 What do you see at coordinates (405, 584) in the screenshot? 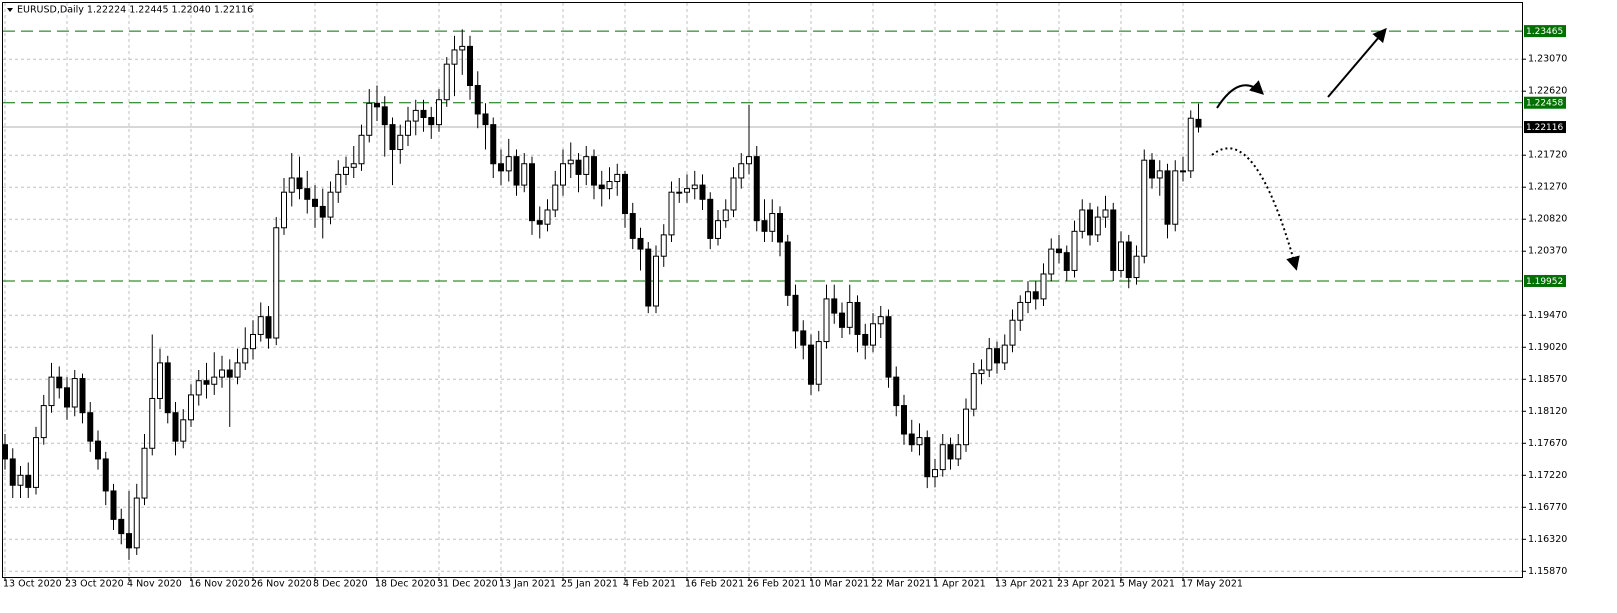
I see `x-tick-label: 18 Dec 2020` at bounding box center [405, 584].